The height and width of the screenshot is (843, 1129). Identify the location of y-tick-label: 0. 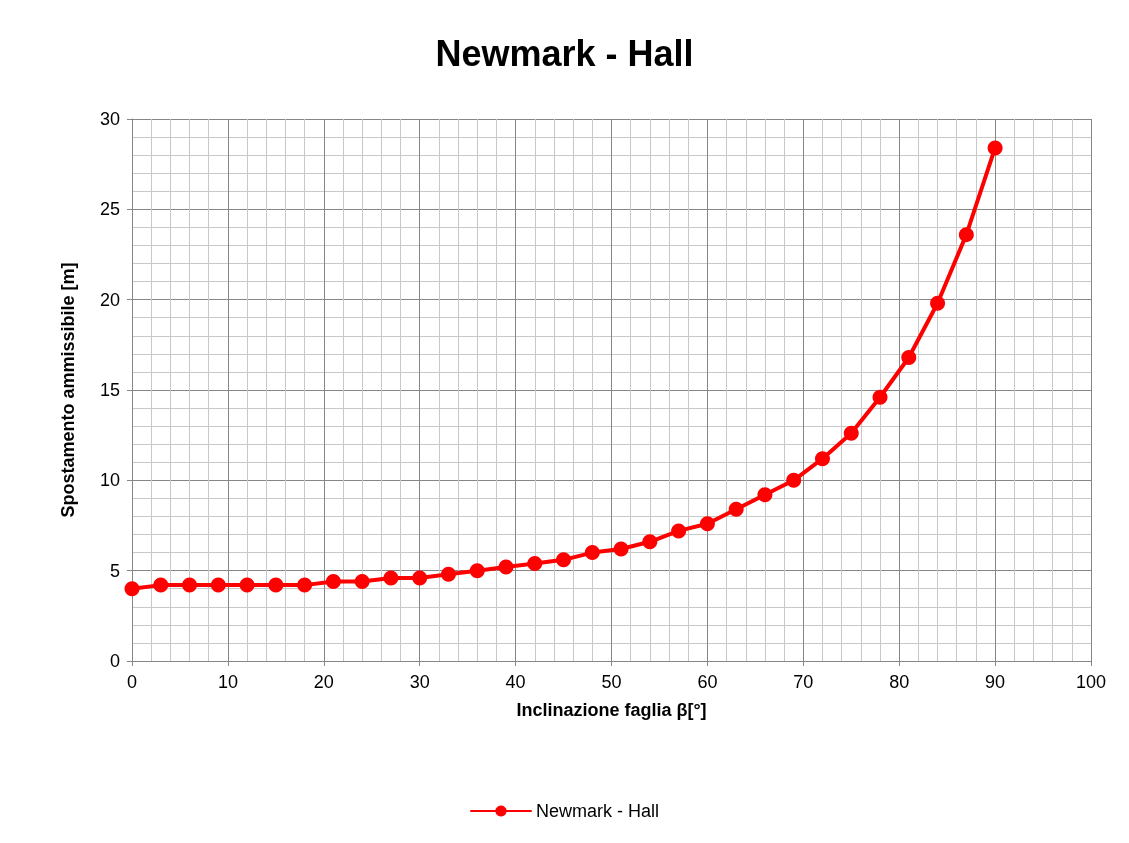
(114, 661).